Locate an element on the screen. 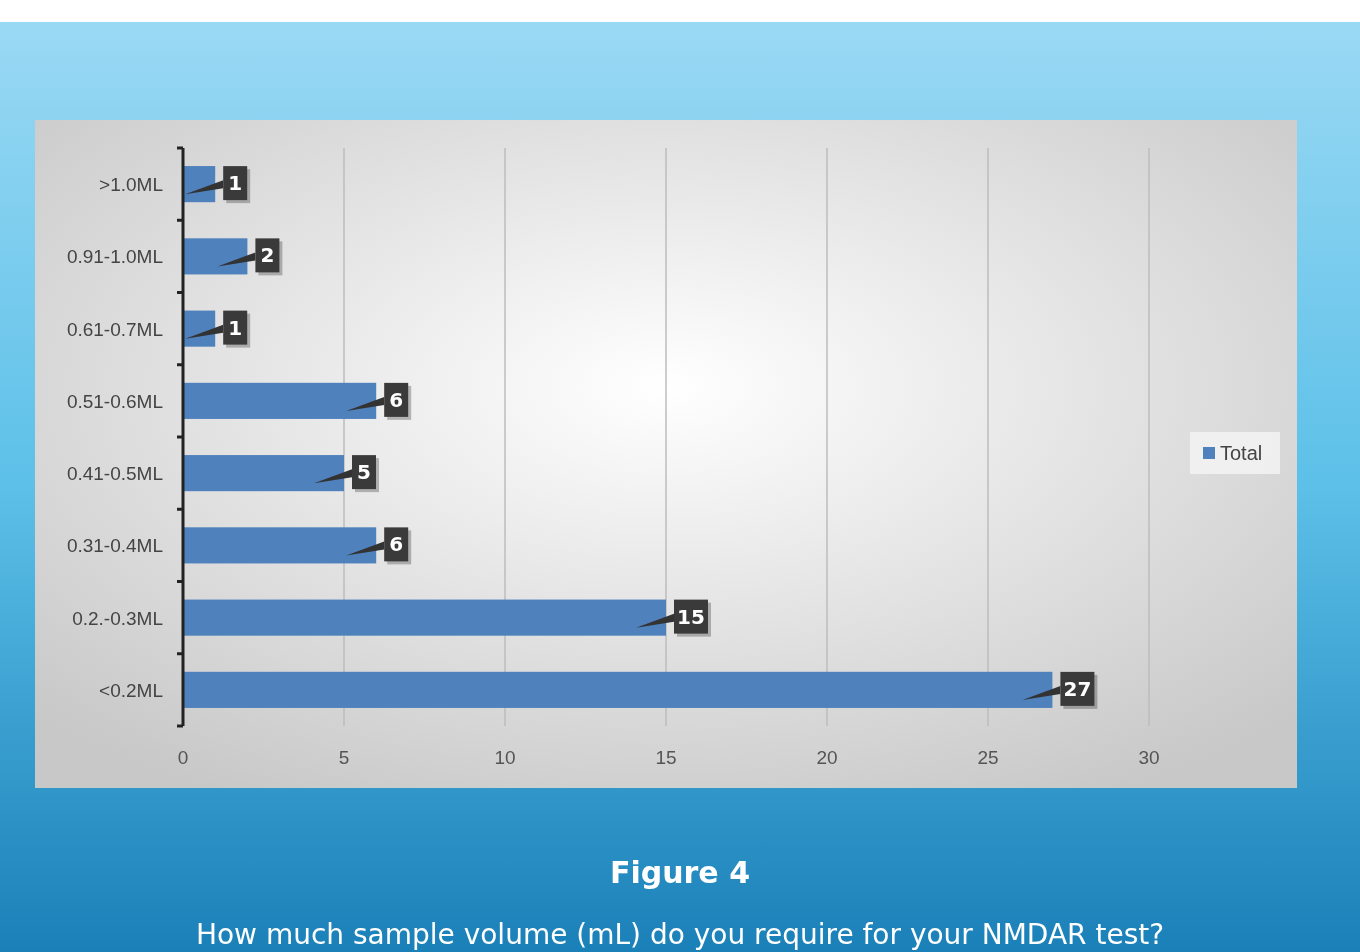  y-tick-label: 0.31-0.4ML is located at coordinates (114, 546).